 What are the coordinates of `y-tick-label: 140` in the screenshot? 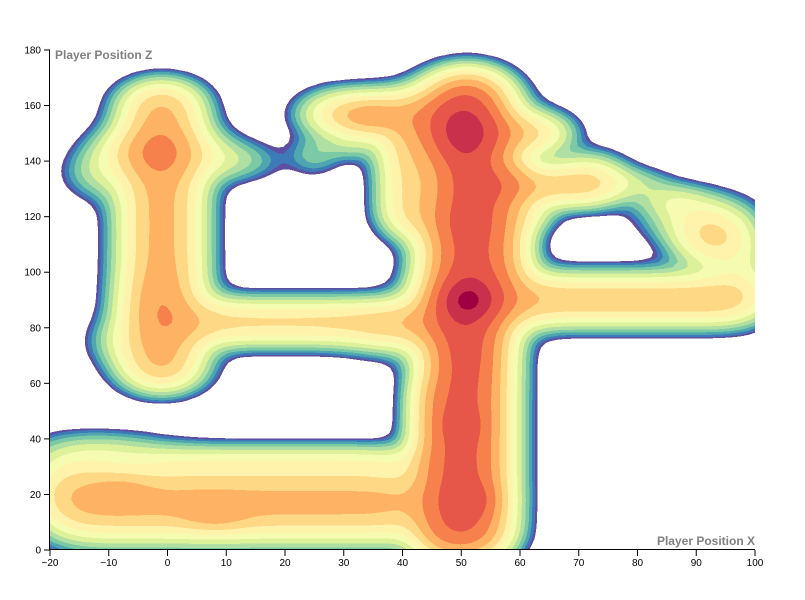 It's located at (32, 162).